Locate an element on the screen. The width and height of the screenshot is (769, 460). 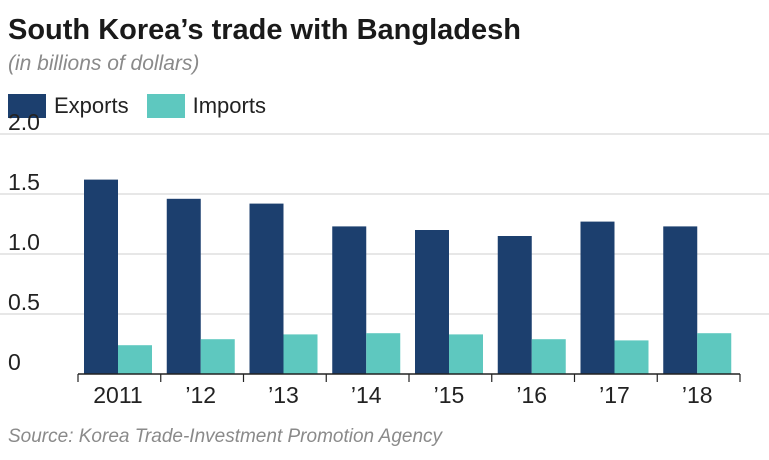
legend-label-imports: Imports is located at coordinates (229, 105).